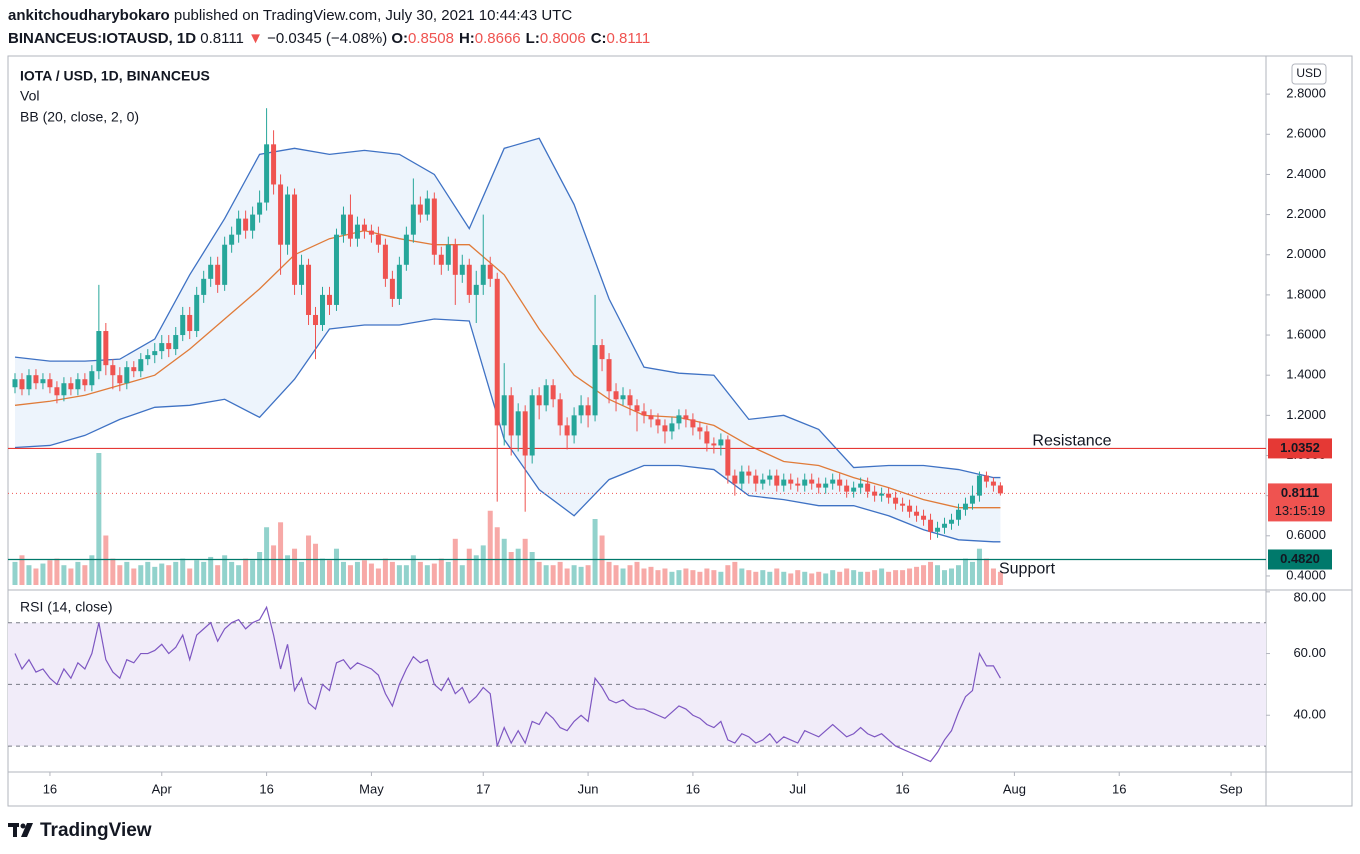 The image size is (1360, 854). Describe the element at coordinates (628, 38) in the screenshot. I see `ohlc-value: 0.8111` at that location.